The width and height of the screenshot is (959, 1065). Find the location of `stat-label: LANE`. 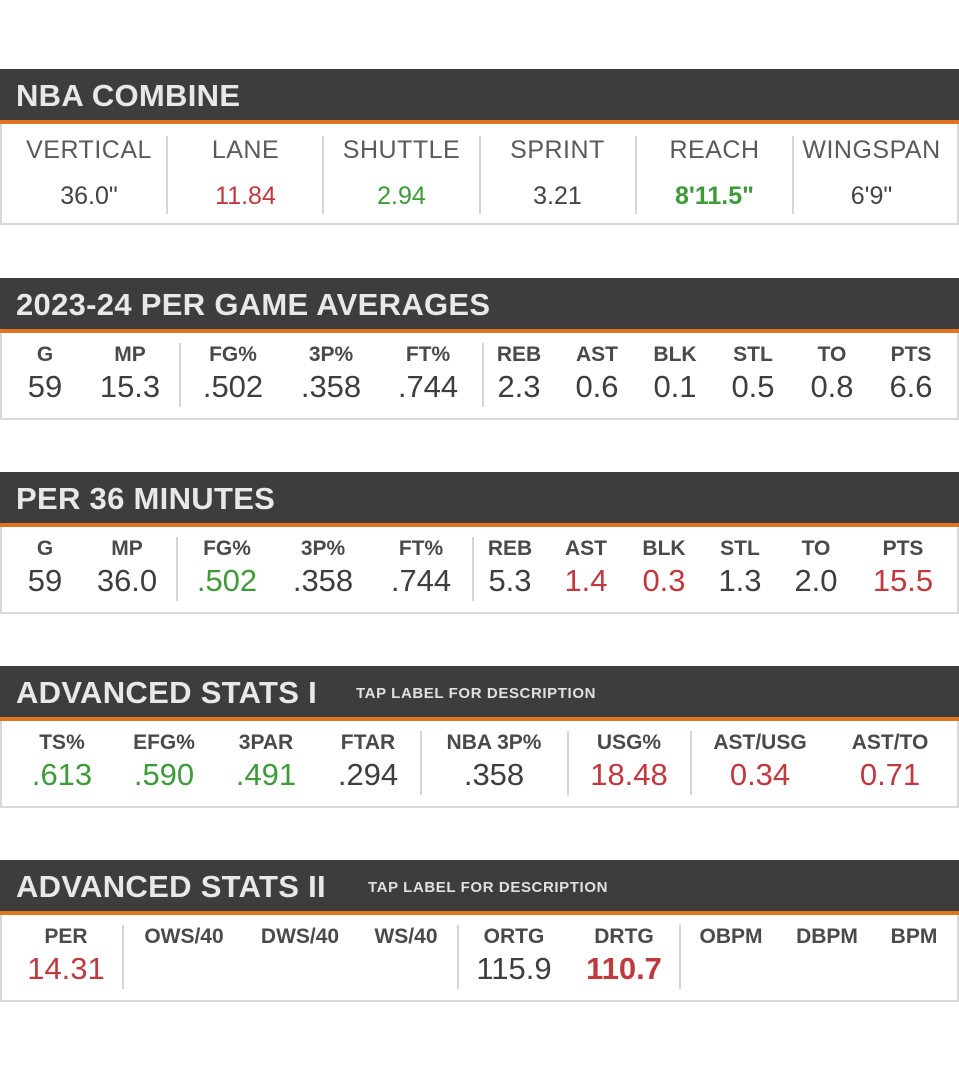

stat-label: LANE is located at coordinates (245, 150).